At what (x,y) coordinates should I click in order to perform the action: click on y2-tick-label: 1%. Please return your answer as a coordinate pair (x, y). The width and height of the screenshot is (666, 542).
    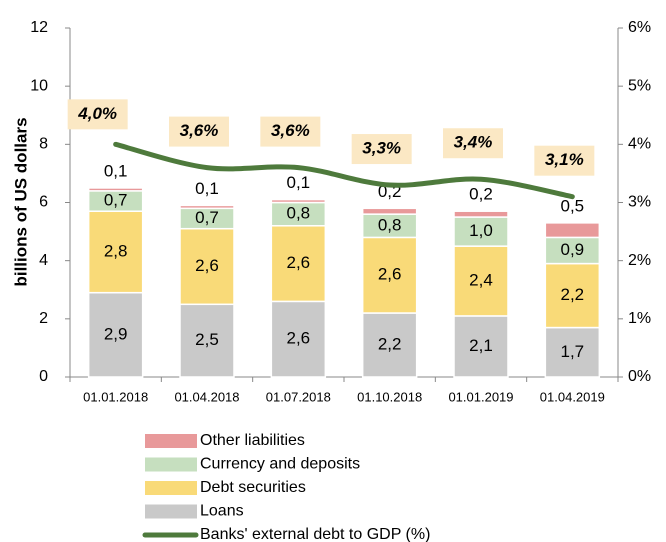
    Looking at the image, I should click on (639, 318).